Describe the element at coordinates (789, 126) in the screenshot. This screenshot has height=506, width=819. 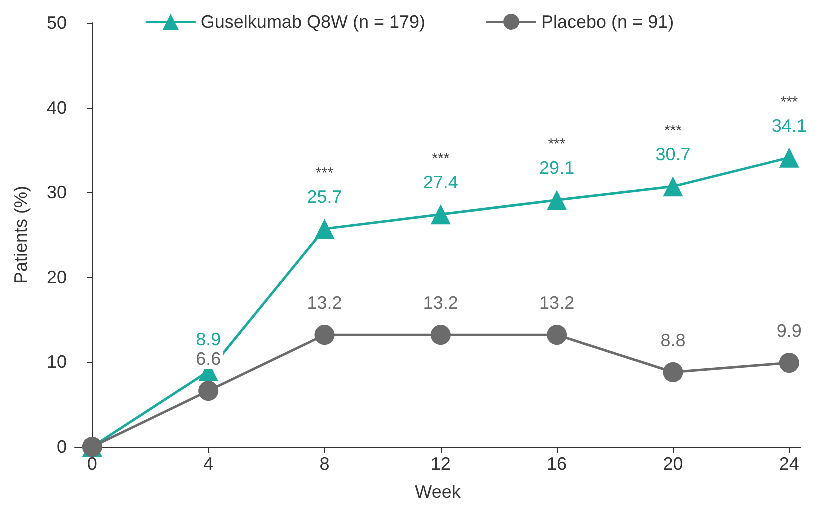
I see `data-label: 34.1` at that location.